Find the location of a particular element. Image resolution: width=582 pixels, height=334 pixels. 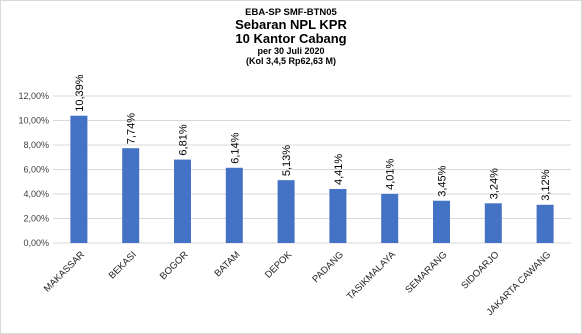

y-tick-label: 4,00% is located at coordinates (36, 194).